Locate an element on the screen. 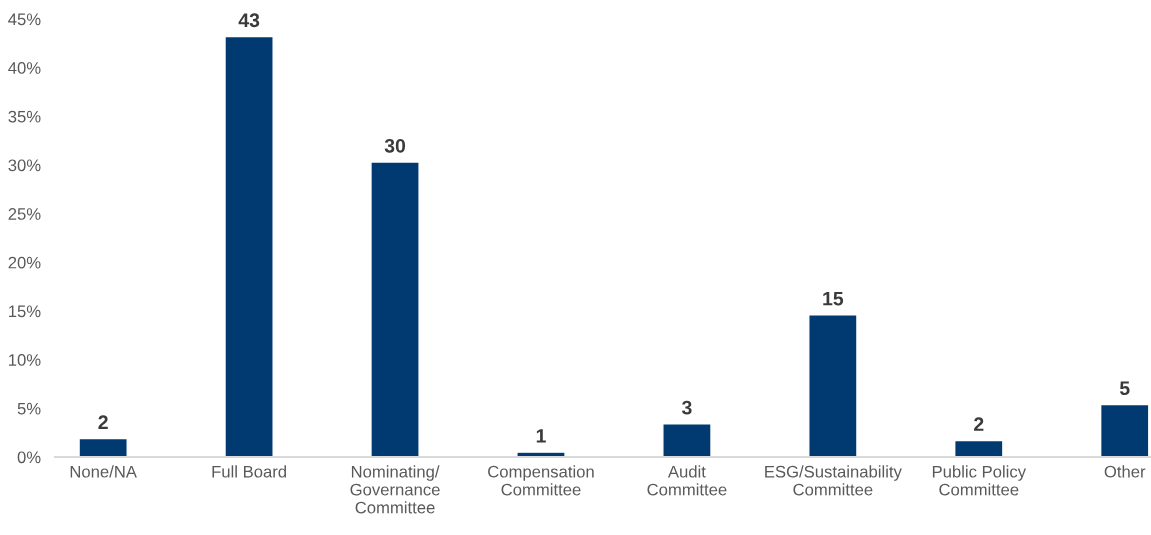  x-tick-label: Other is located at coordinates (1125, 471).